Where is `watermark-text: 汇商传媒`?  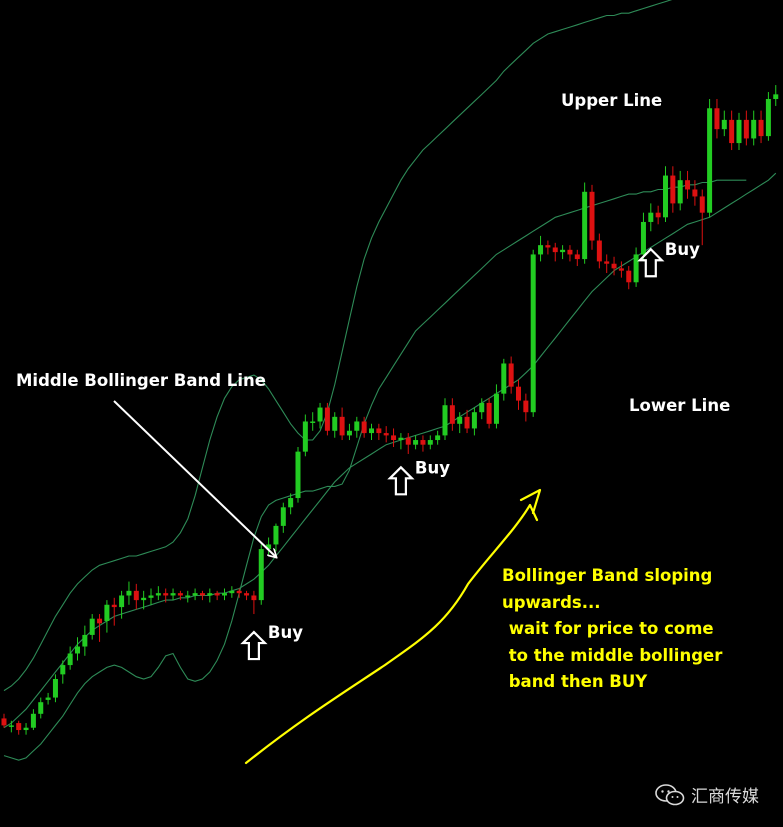
watermark-text: 汇商传媒 is located at coordinates (725, 797).